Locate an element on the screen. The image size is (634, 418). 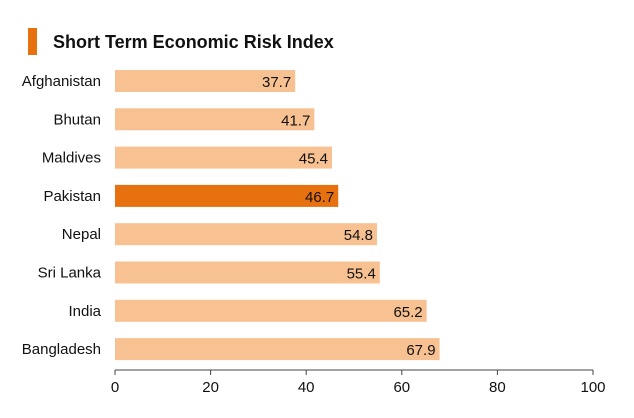
category-label-bangladesh: Bangladesh is located at coordinates (61, 349).